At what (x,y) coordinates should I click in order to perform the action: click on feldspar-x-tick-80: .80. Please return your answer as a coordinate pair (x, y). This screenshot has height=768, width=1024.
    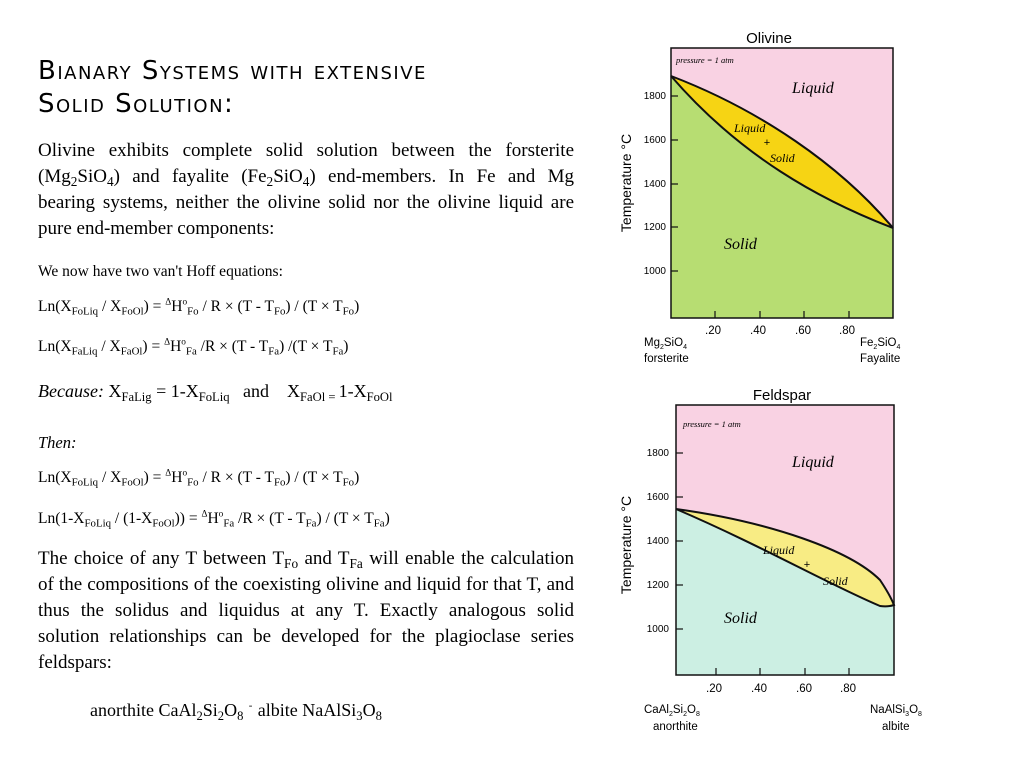
    Looking at the image, I should click on (848, 689).